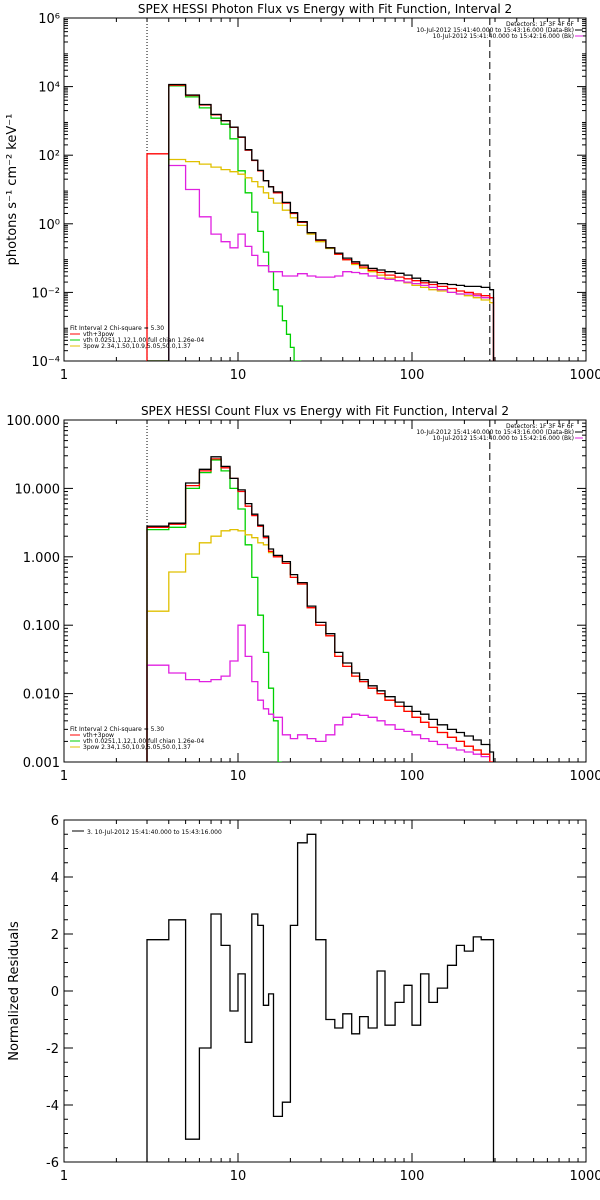 The height and width of the screenshot is (1200, 600). I want to click on y-axis-label: Normalized Residuals, so click(14, 991).